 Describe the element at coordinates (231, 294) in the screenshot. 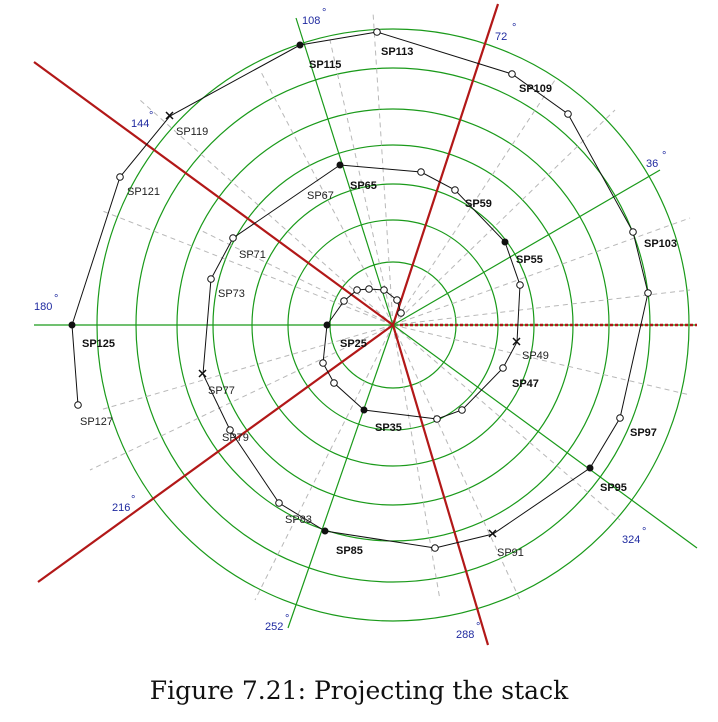

I see `station-label: SP73` at that location.